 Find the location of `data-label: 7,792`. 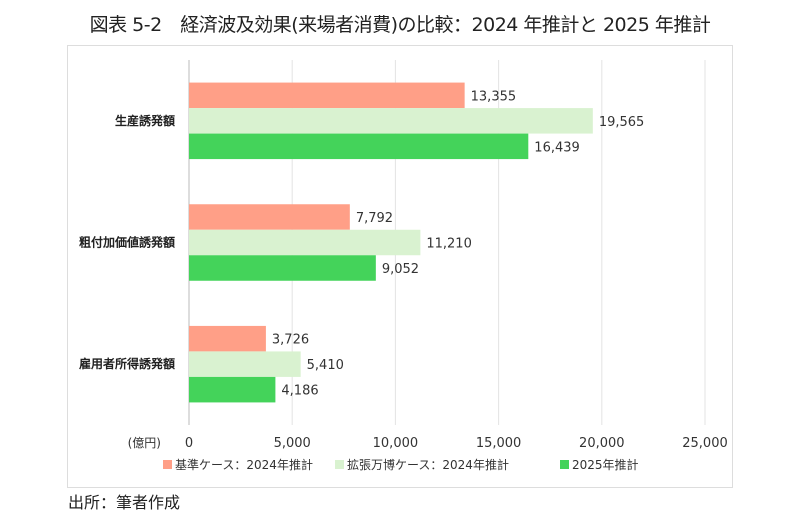

data-label: 7,792 is located at coordinates (374, 218).